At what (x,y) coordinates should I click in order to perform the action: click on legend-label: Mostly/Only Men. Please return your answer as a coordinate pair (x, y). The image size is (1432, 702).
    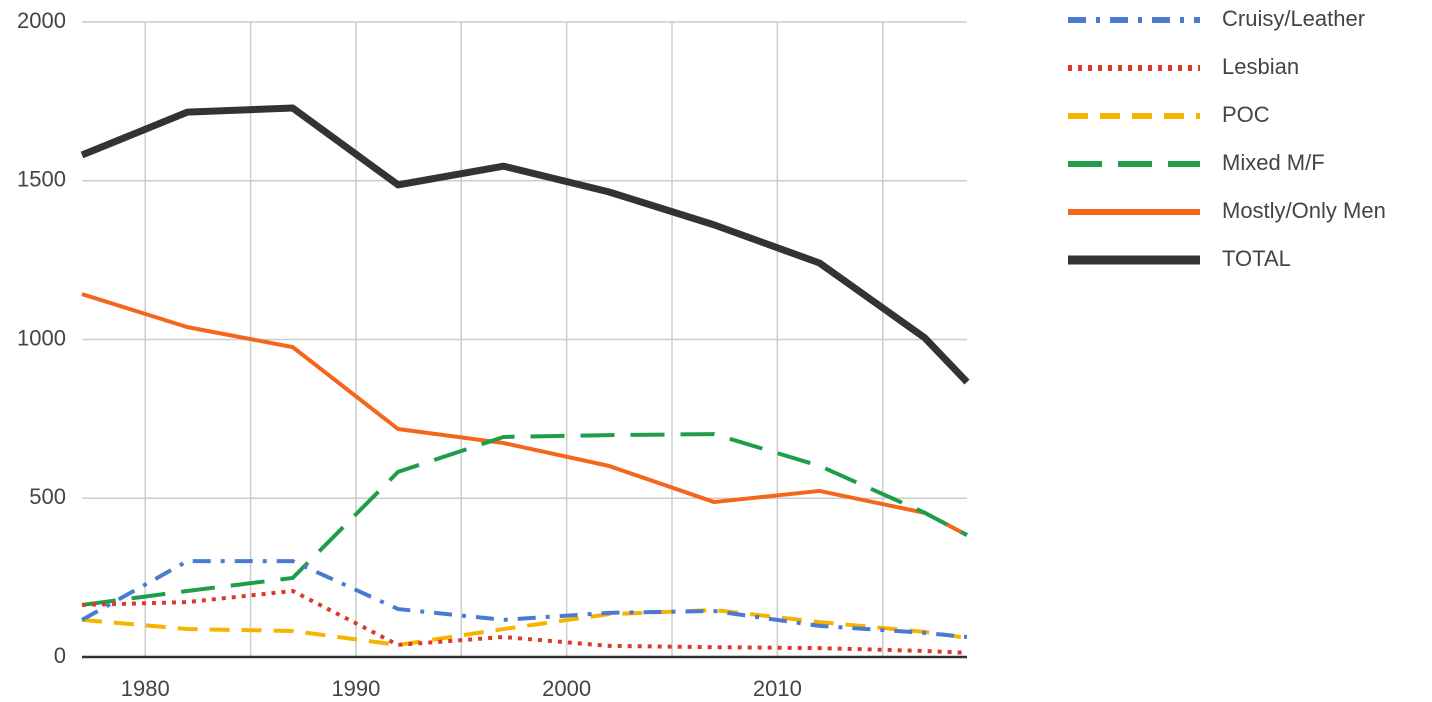
    Looking at the image, I should click on (1304, 210).